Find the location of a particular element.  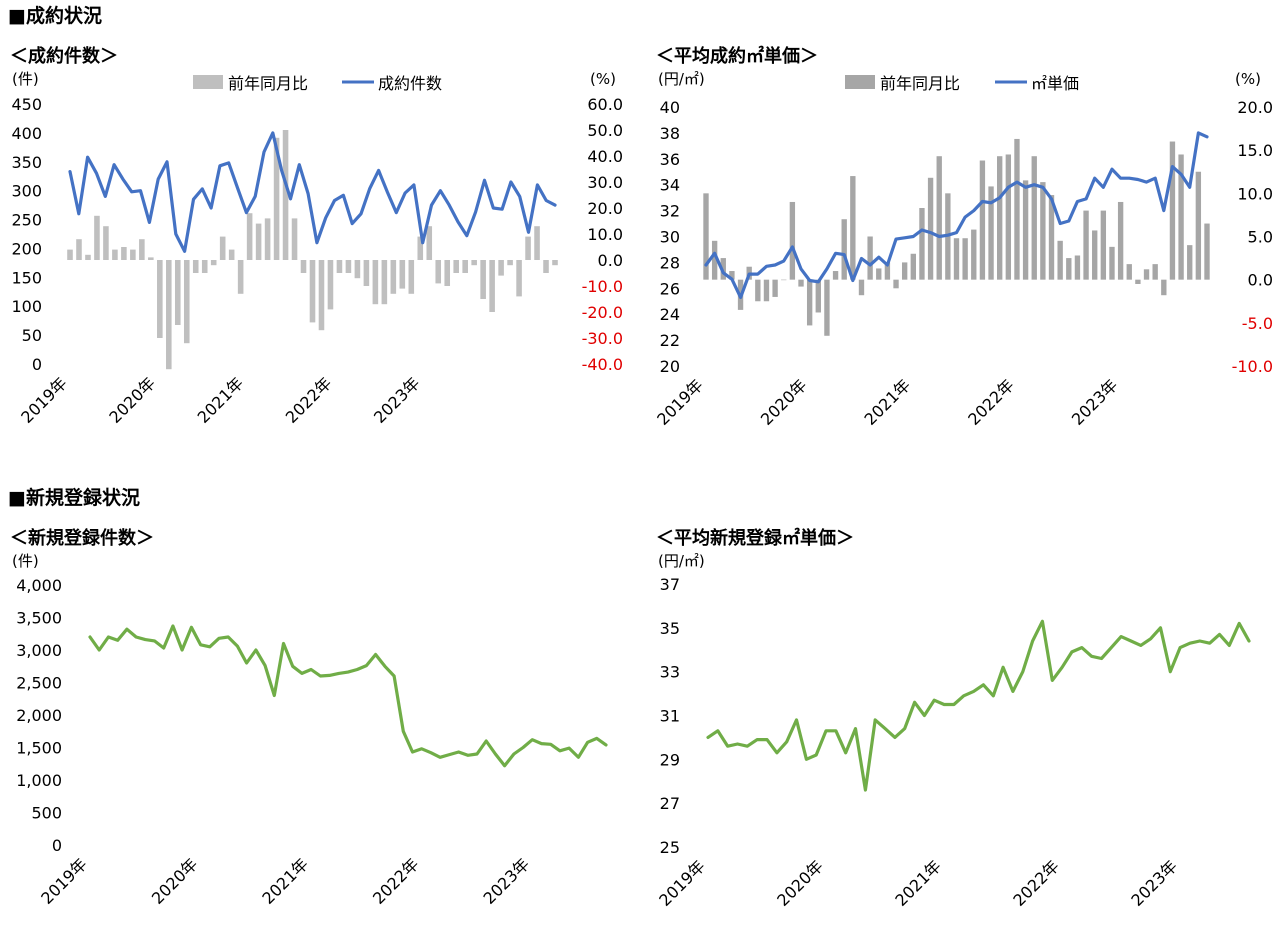

y-tick-label: 3,000 is located at coordinates (39, 650).